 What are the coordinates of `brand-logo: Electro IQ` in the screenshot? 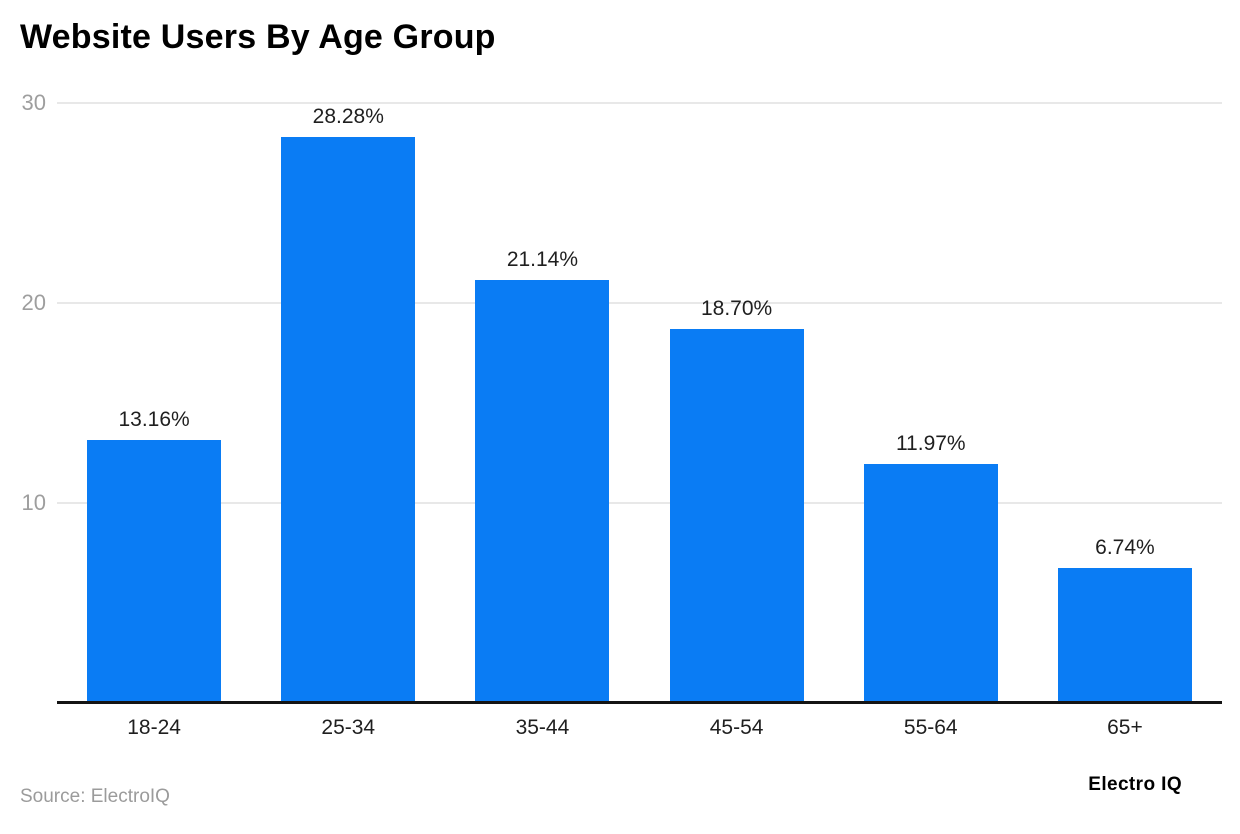 It's located at (1135, 784).